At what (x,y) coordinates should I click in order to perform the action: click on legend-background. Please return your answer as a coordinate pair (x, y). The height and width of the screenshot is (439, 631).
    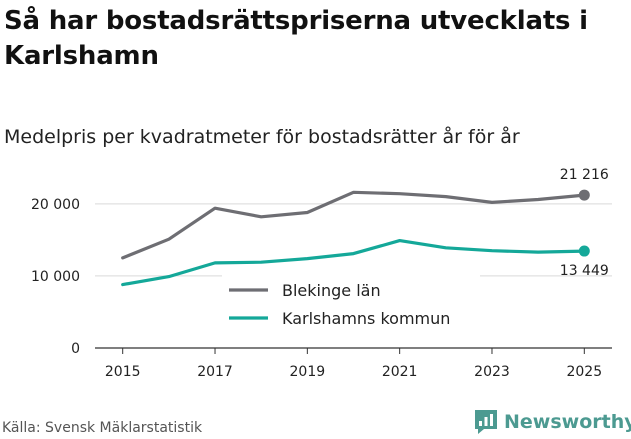
    Looking at the image, I should click on (351, 301).